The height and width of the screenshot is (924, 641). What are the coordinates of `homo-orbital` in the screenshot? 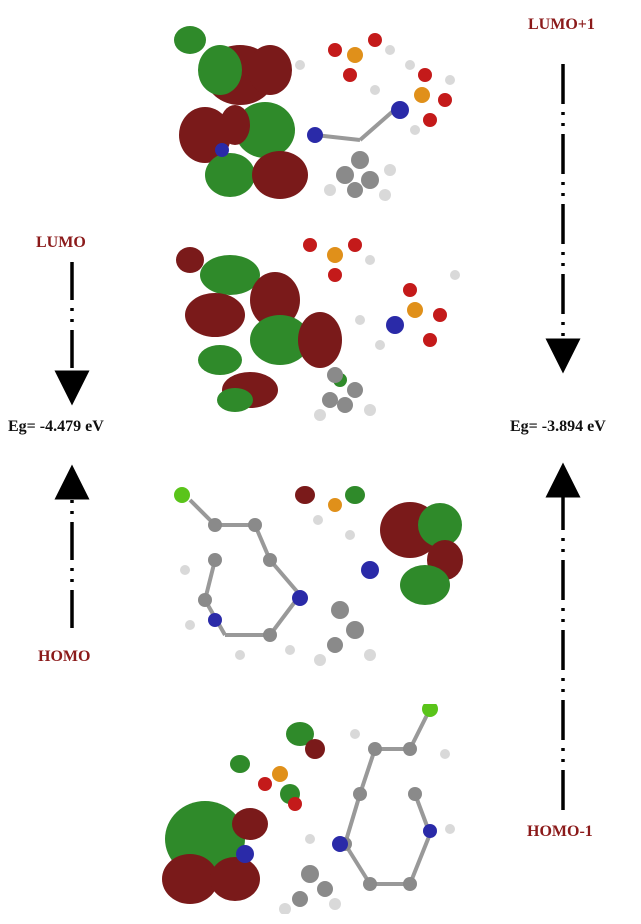 It's located at (330, 580).